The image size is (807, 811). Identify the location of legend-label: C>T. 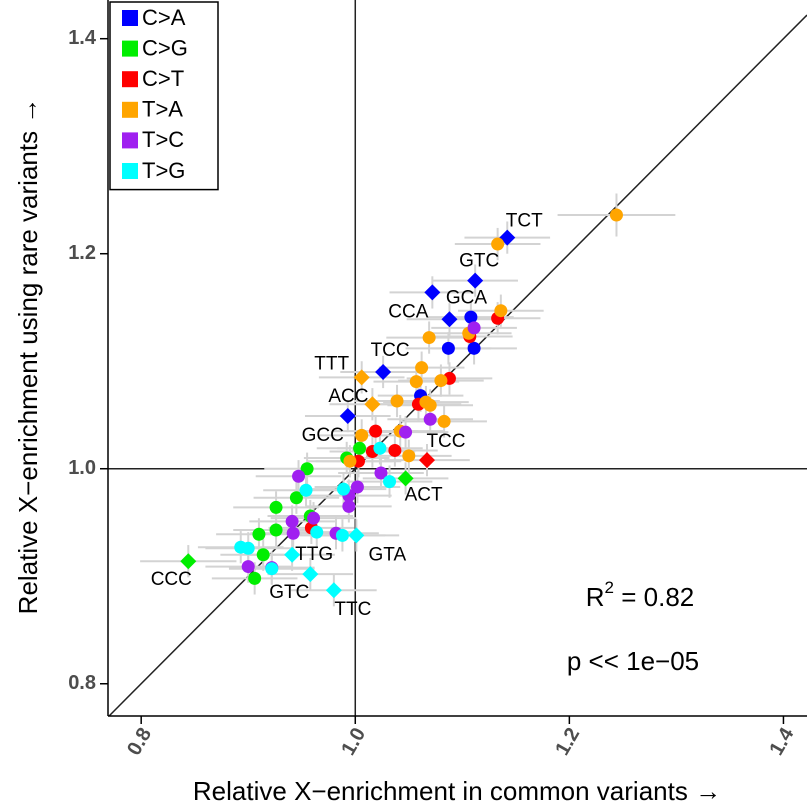
(163, 78).